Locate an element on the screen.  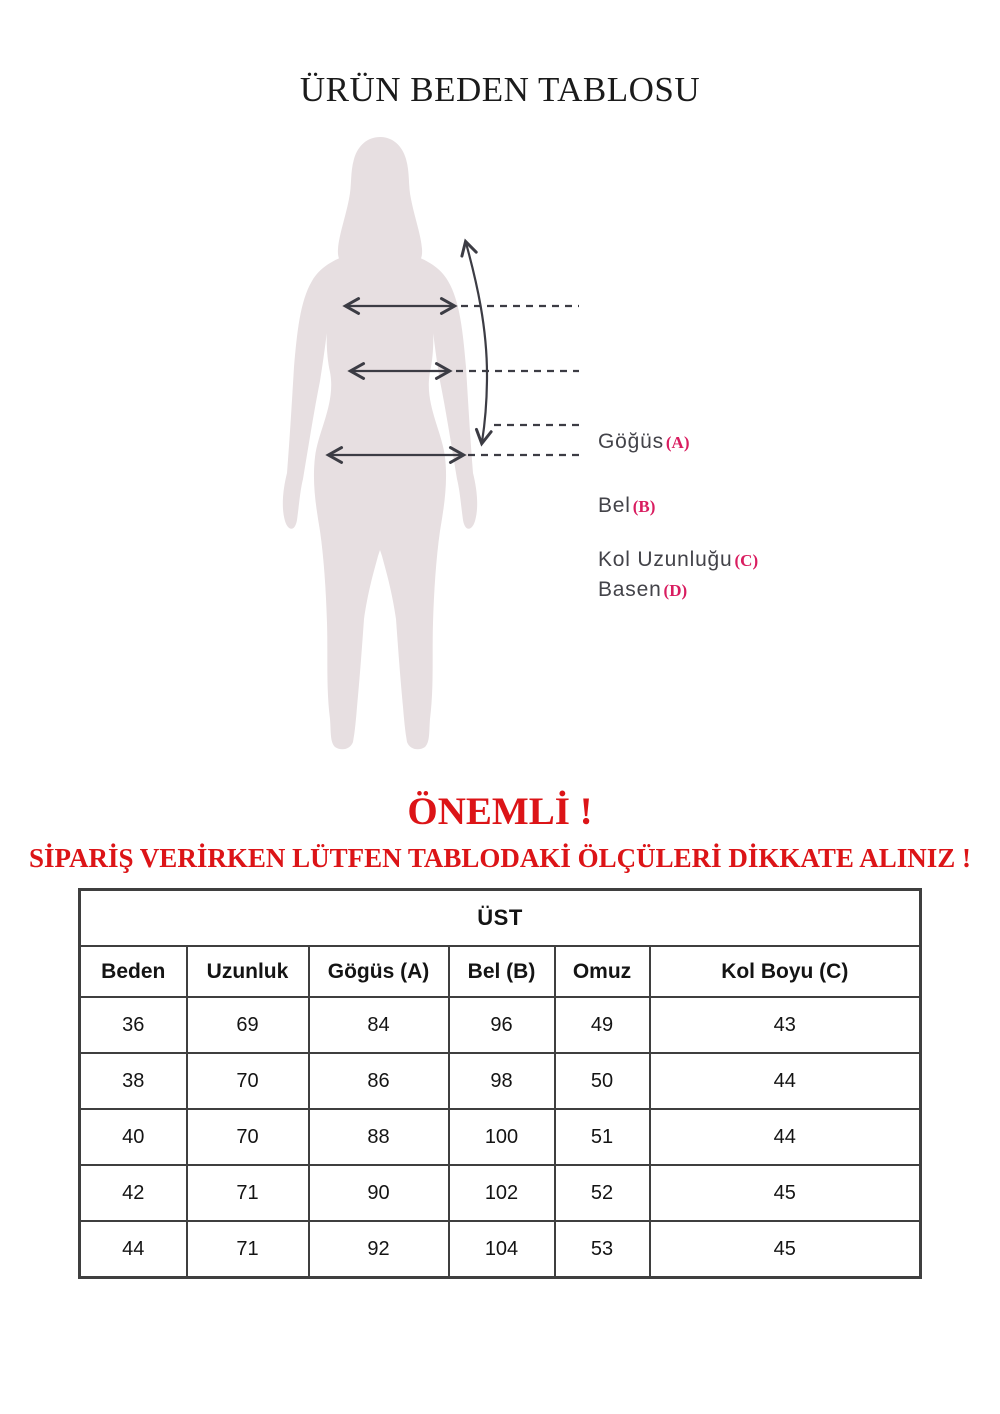
column-header-beden: Beden is located at coordinates (133, 971).